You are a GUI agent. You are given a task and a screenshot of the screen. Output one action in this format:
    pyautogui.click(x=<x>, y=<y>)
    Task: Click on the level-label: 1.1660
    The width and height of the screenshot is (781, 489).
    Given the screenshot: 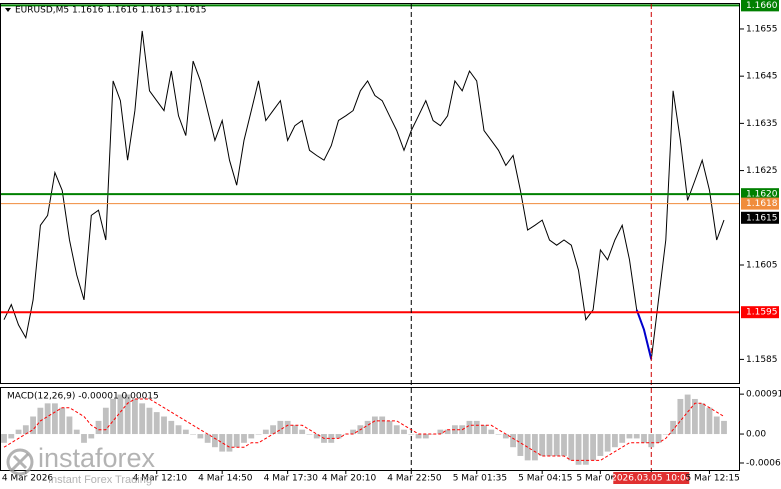 What is the action you would take?
    pyautogui.click(x=762, y=6)
    